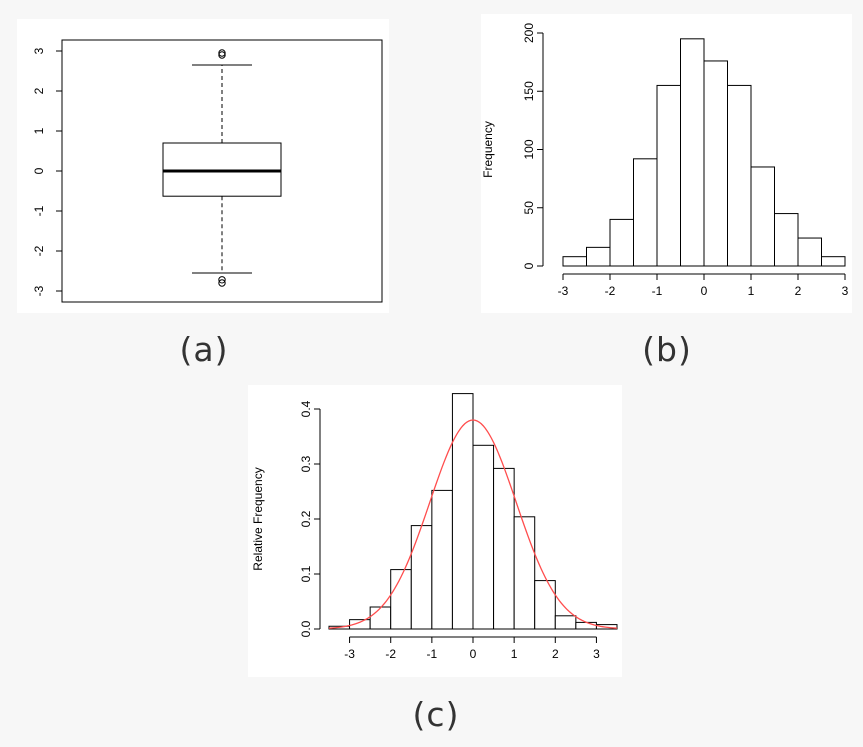  I want to click on y-tick-label: 0.4, so click(306, 408).